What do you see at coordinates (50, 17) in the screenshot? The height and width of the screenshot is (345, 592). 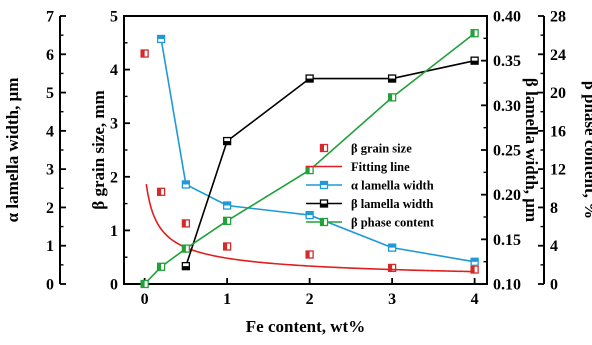 I see `y-tick-label: 7` at bounding box center [50, 17].